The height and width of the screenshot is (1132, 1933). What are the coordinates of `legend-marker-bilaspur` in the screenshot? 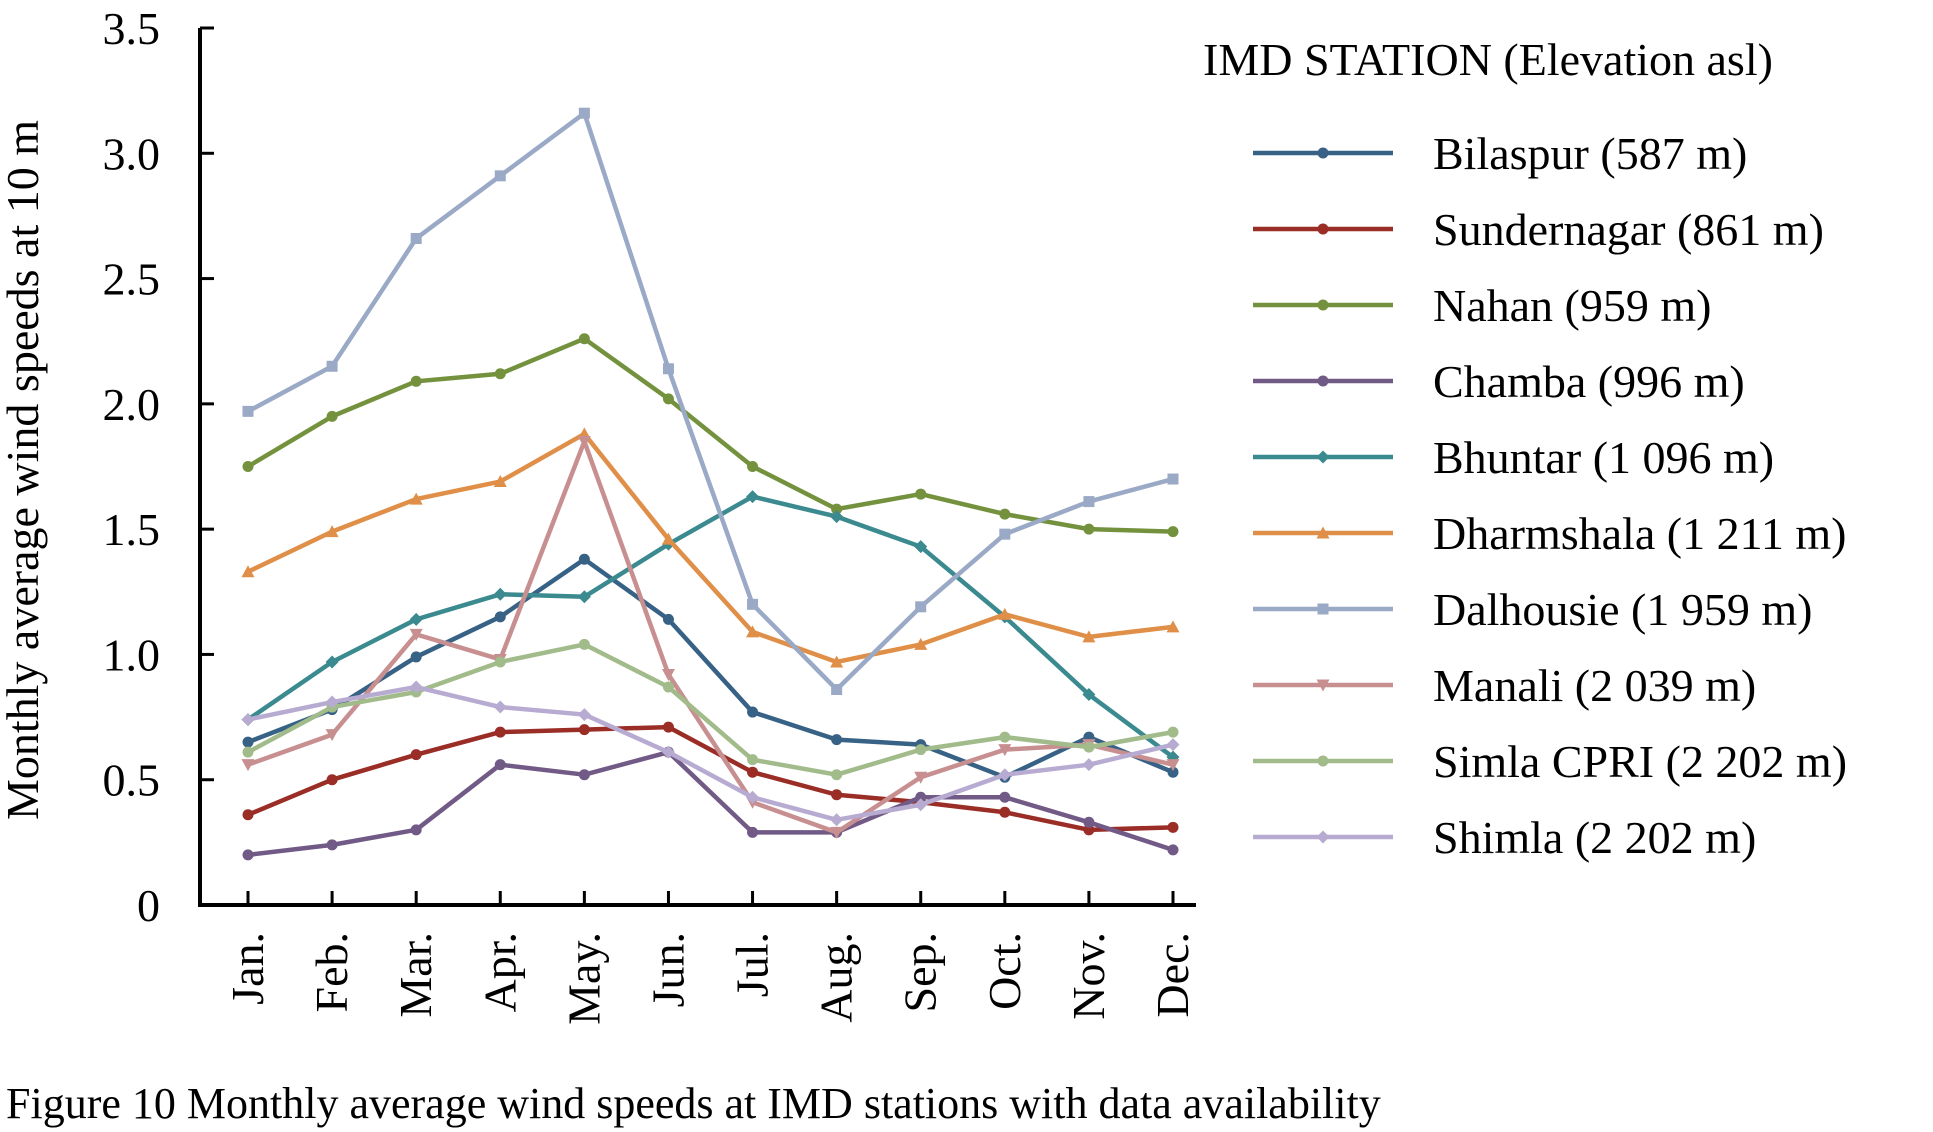 It's located at (1323, 153).